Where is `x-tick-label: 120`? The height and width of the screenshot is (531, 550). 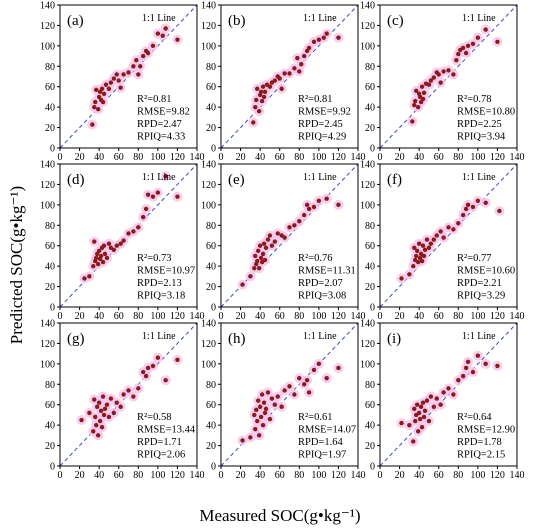 x-tick-label: 120 is located at coordinates (338, 316).